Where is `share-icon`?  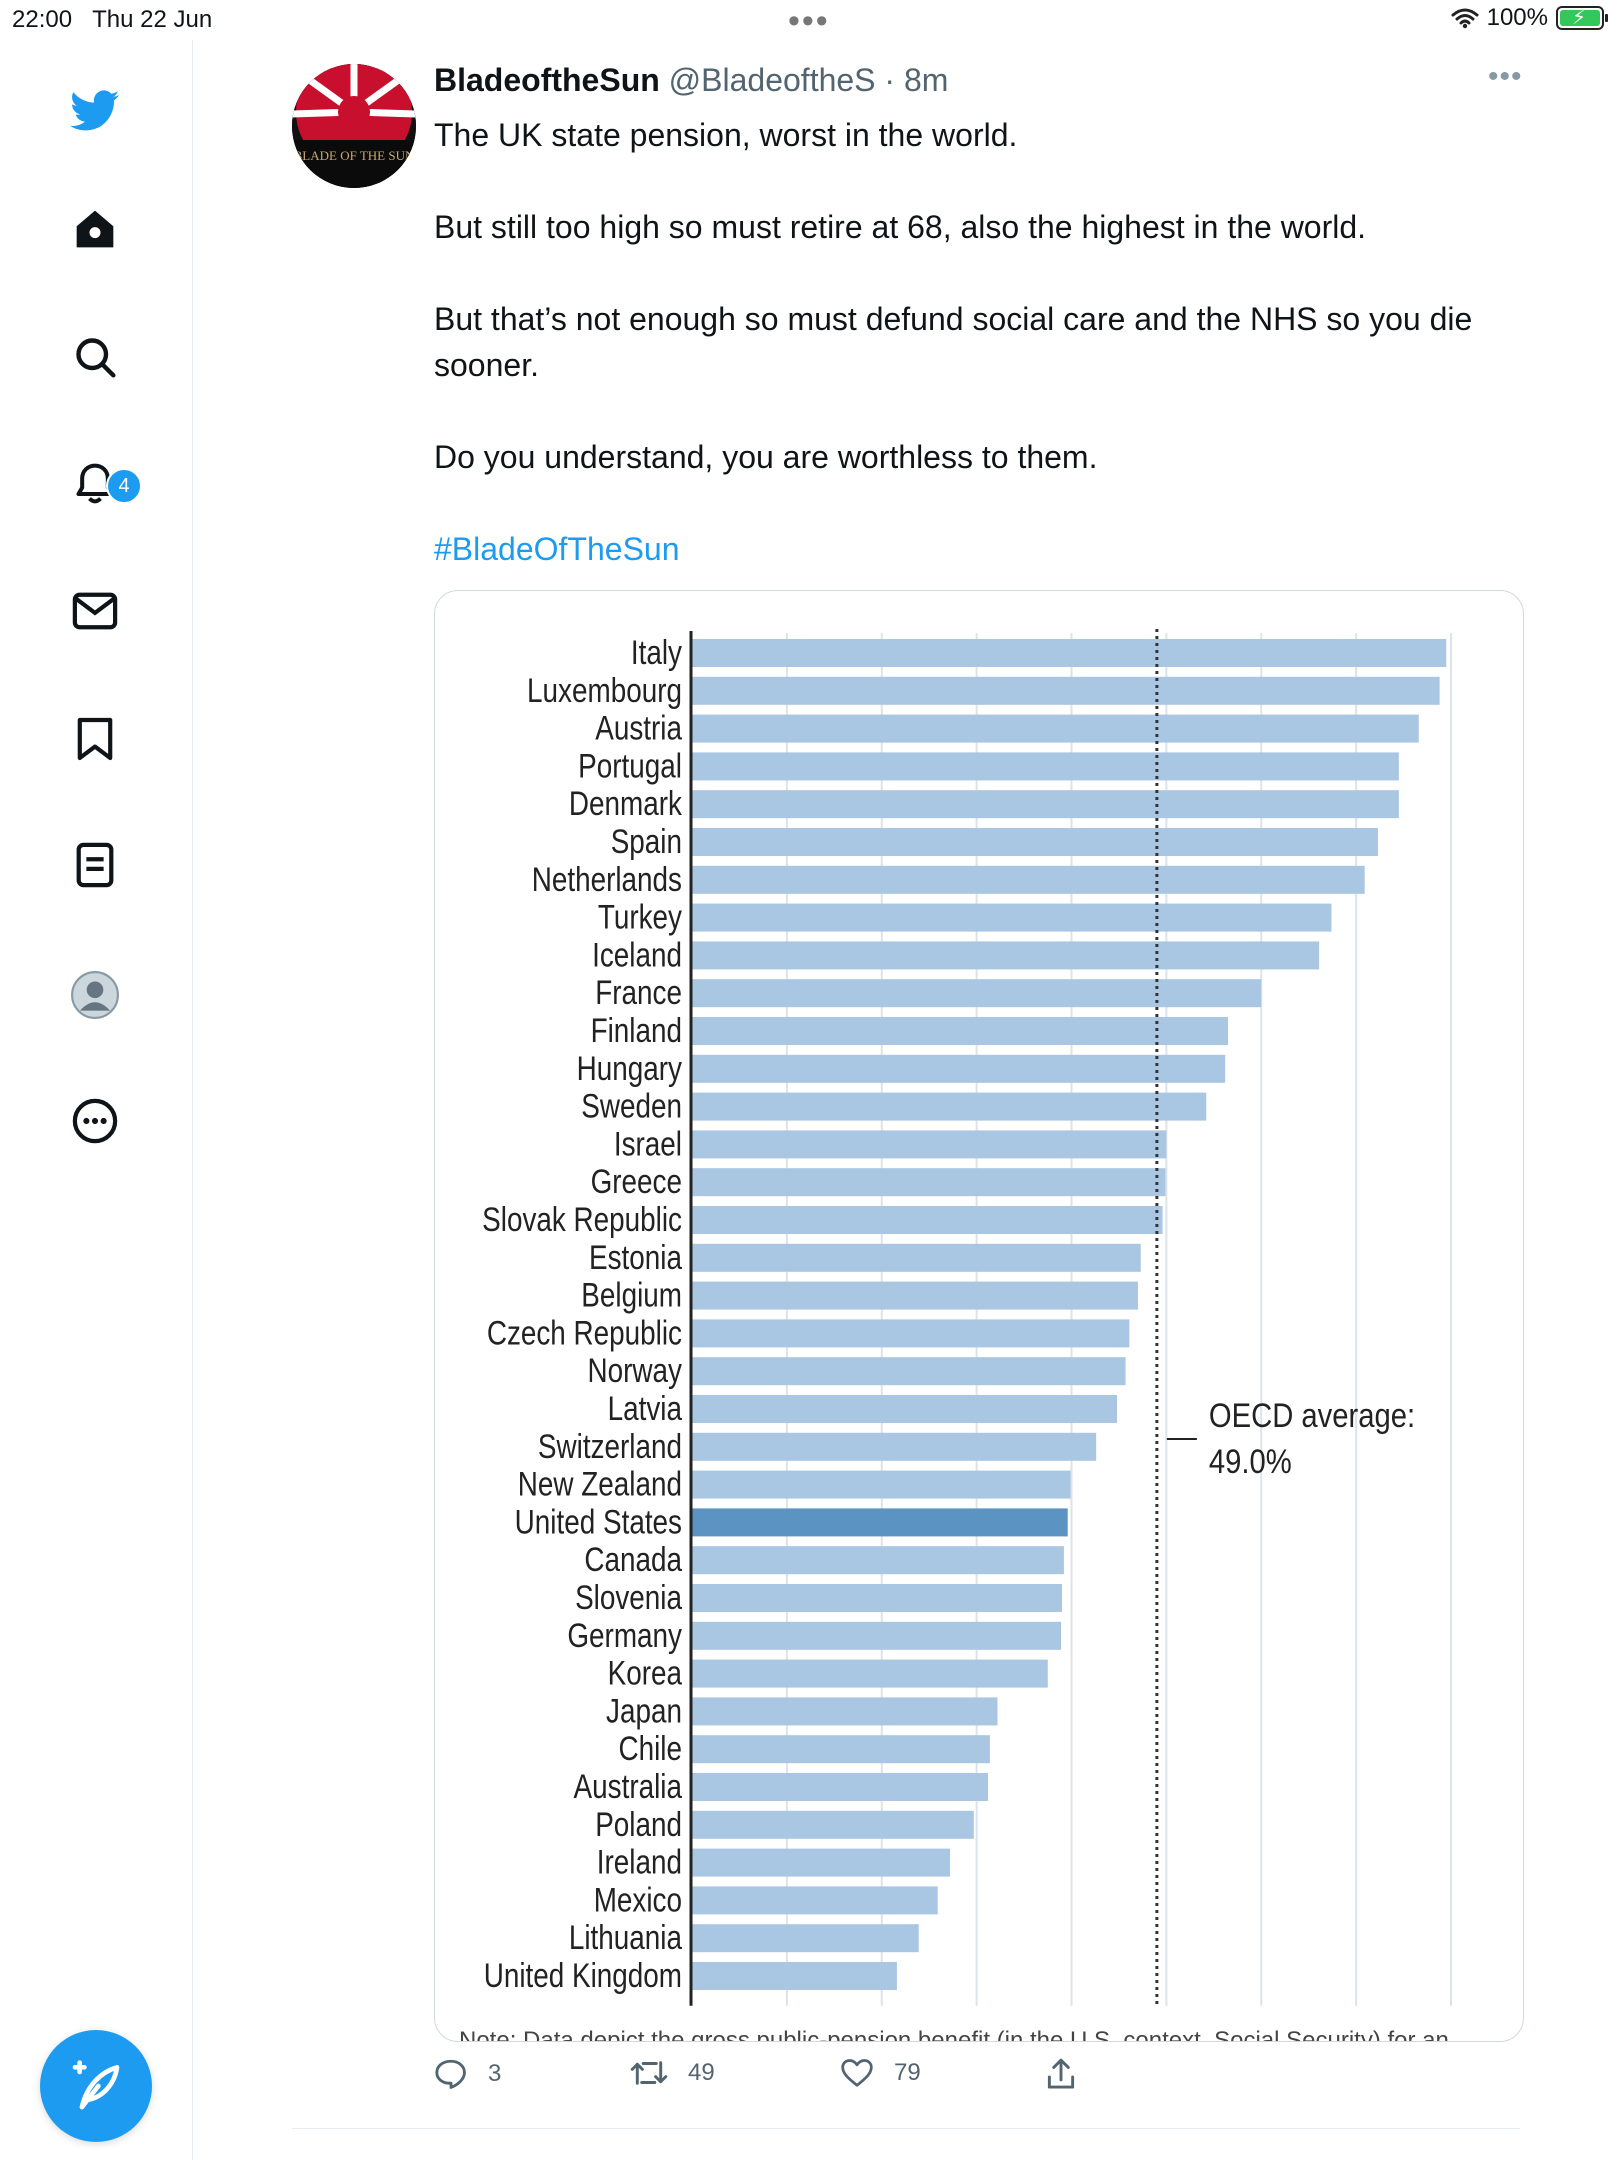
share-icon is located at coordinates (1061, 2073).